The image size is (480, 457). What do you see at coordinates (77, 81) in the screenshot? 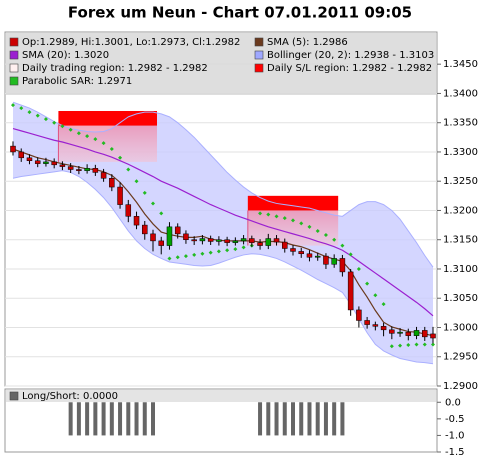
I see `legend-label: Parabolic SAR: 1.2971` at bounding box center [77, 81].